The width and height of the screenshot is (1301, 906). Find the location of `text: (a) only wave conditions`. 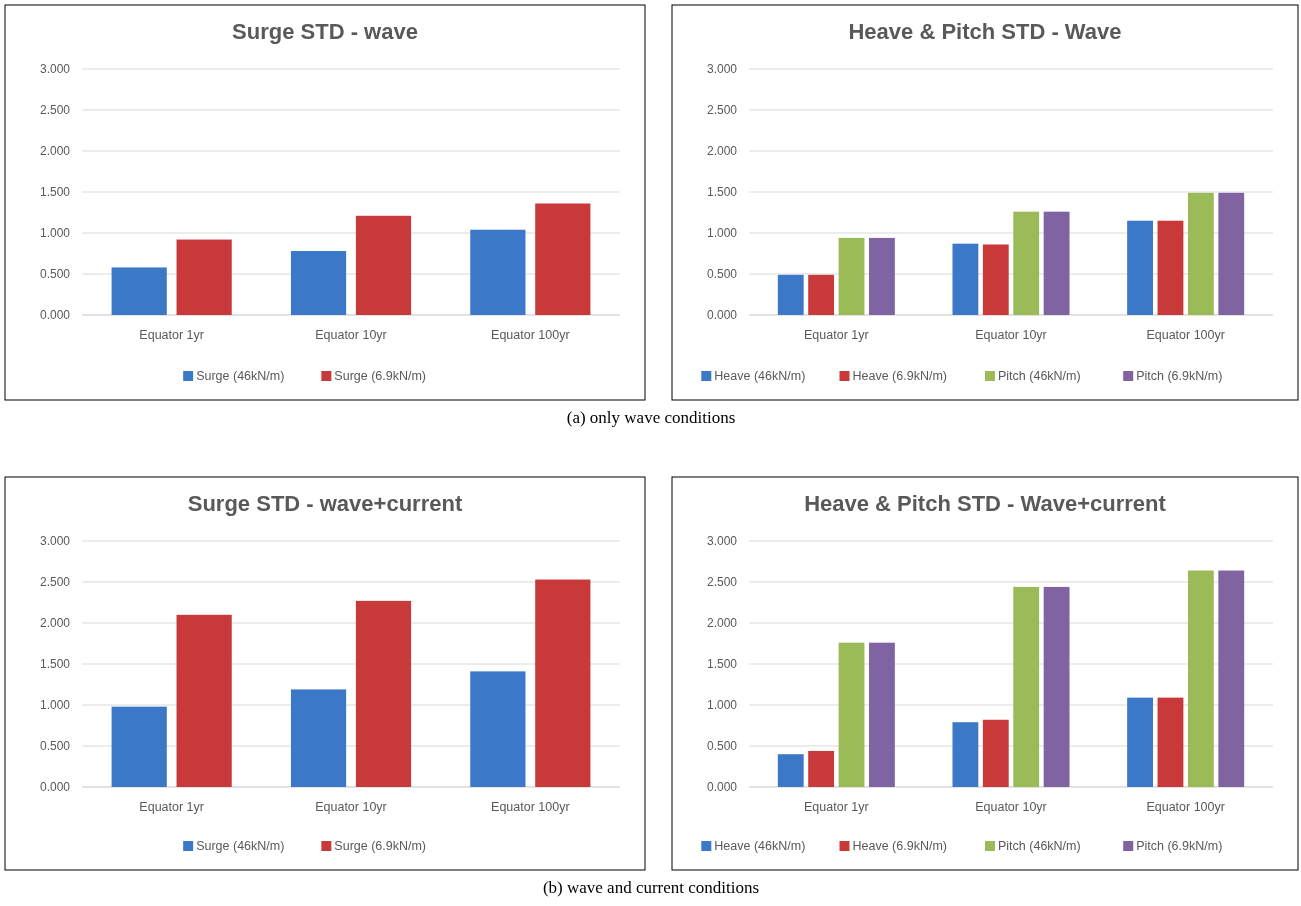

text: (a) only wave conditions is located at coordinates (651, 417).